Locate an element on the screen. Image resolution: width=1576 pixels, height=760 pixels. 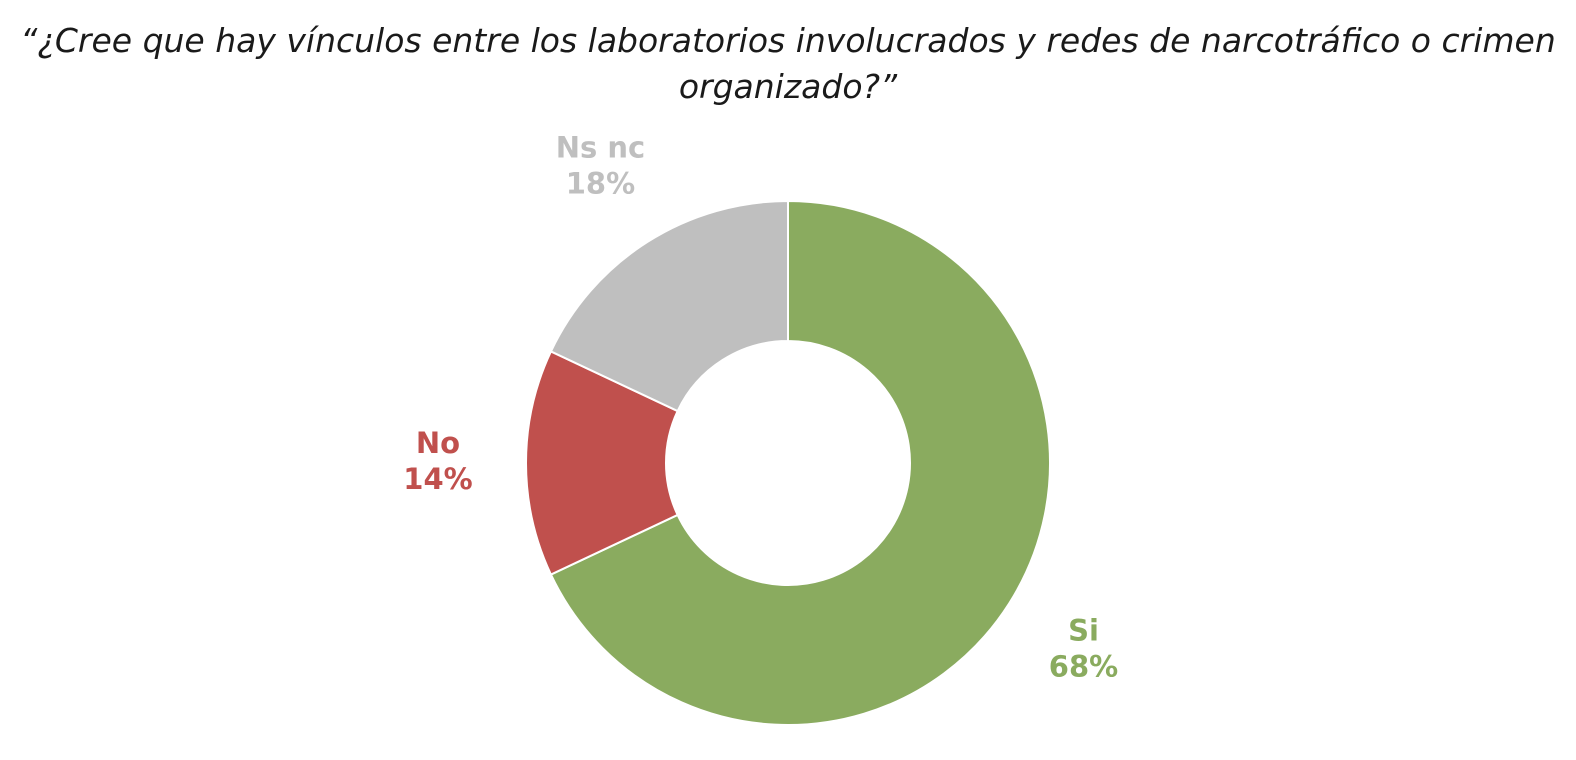
slice-value-label: 68% is located at coordinates (1083, 667).